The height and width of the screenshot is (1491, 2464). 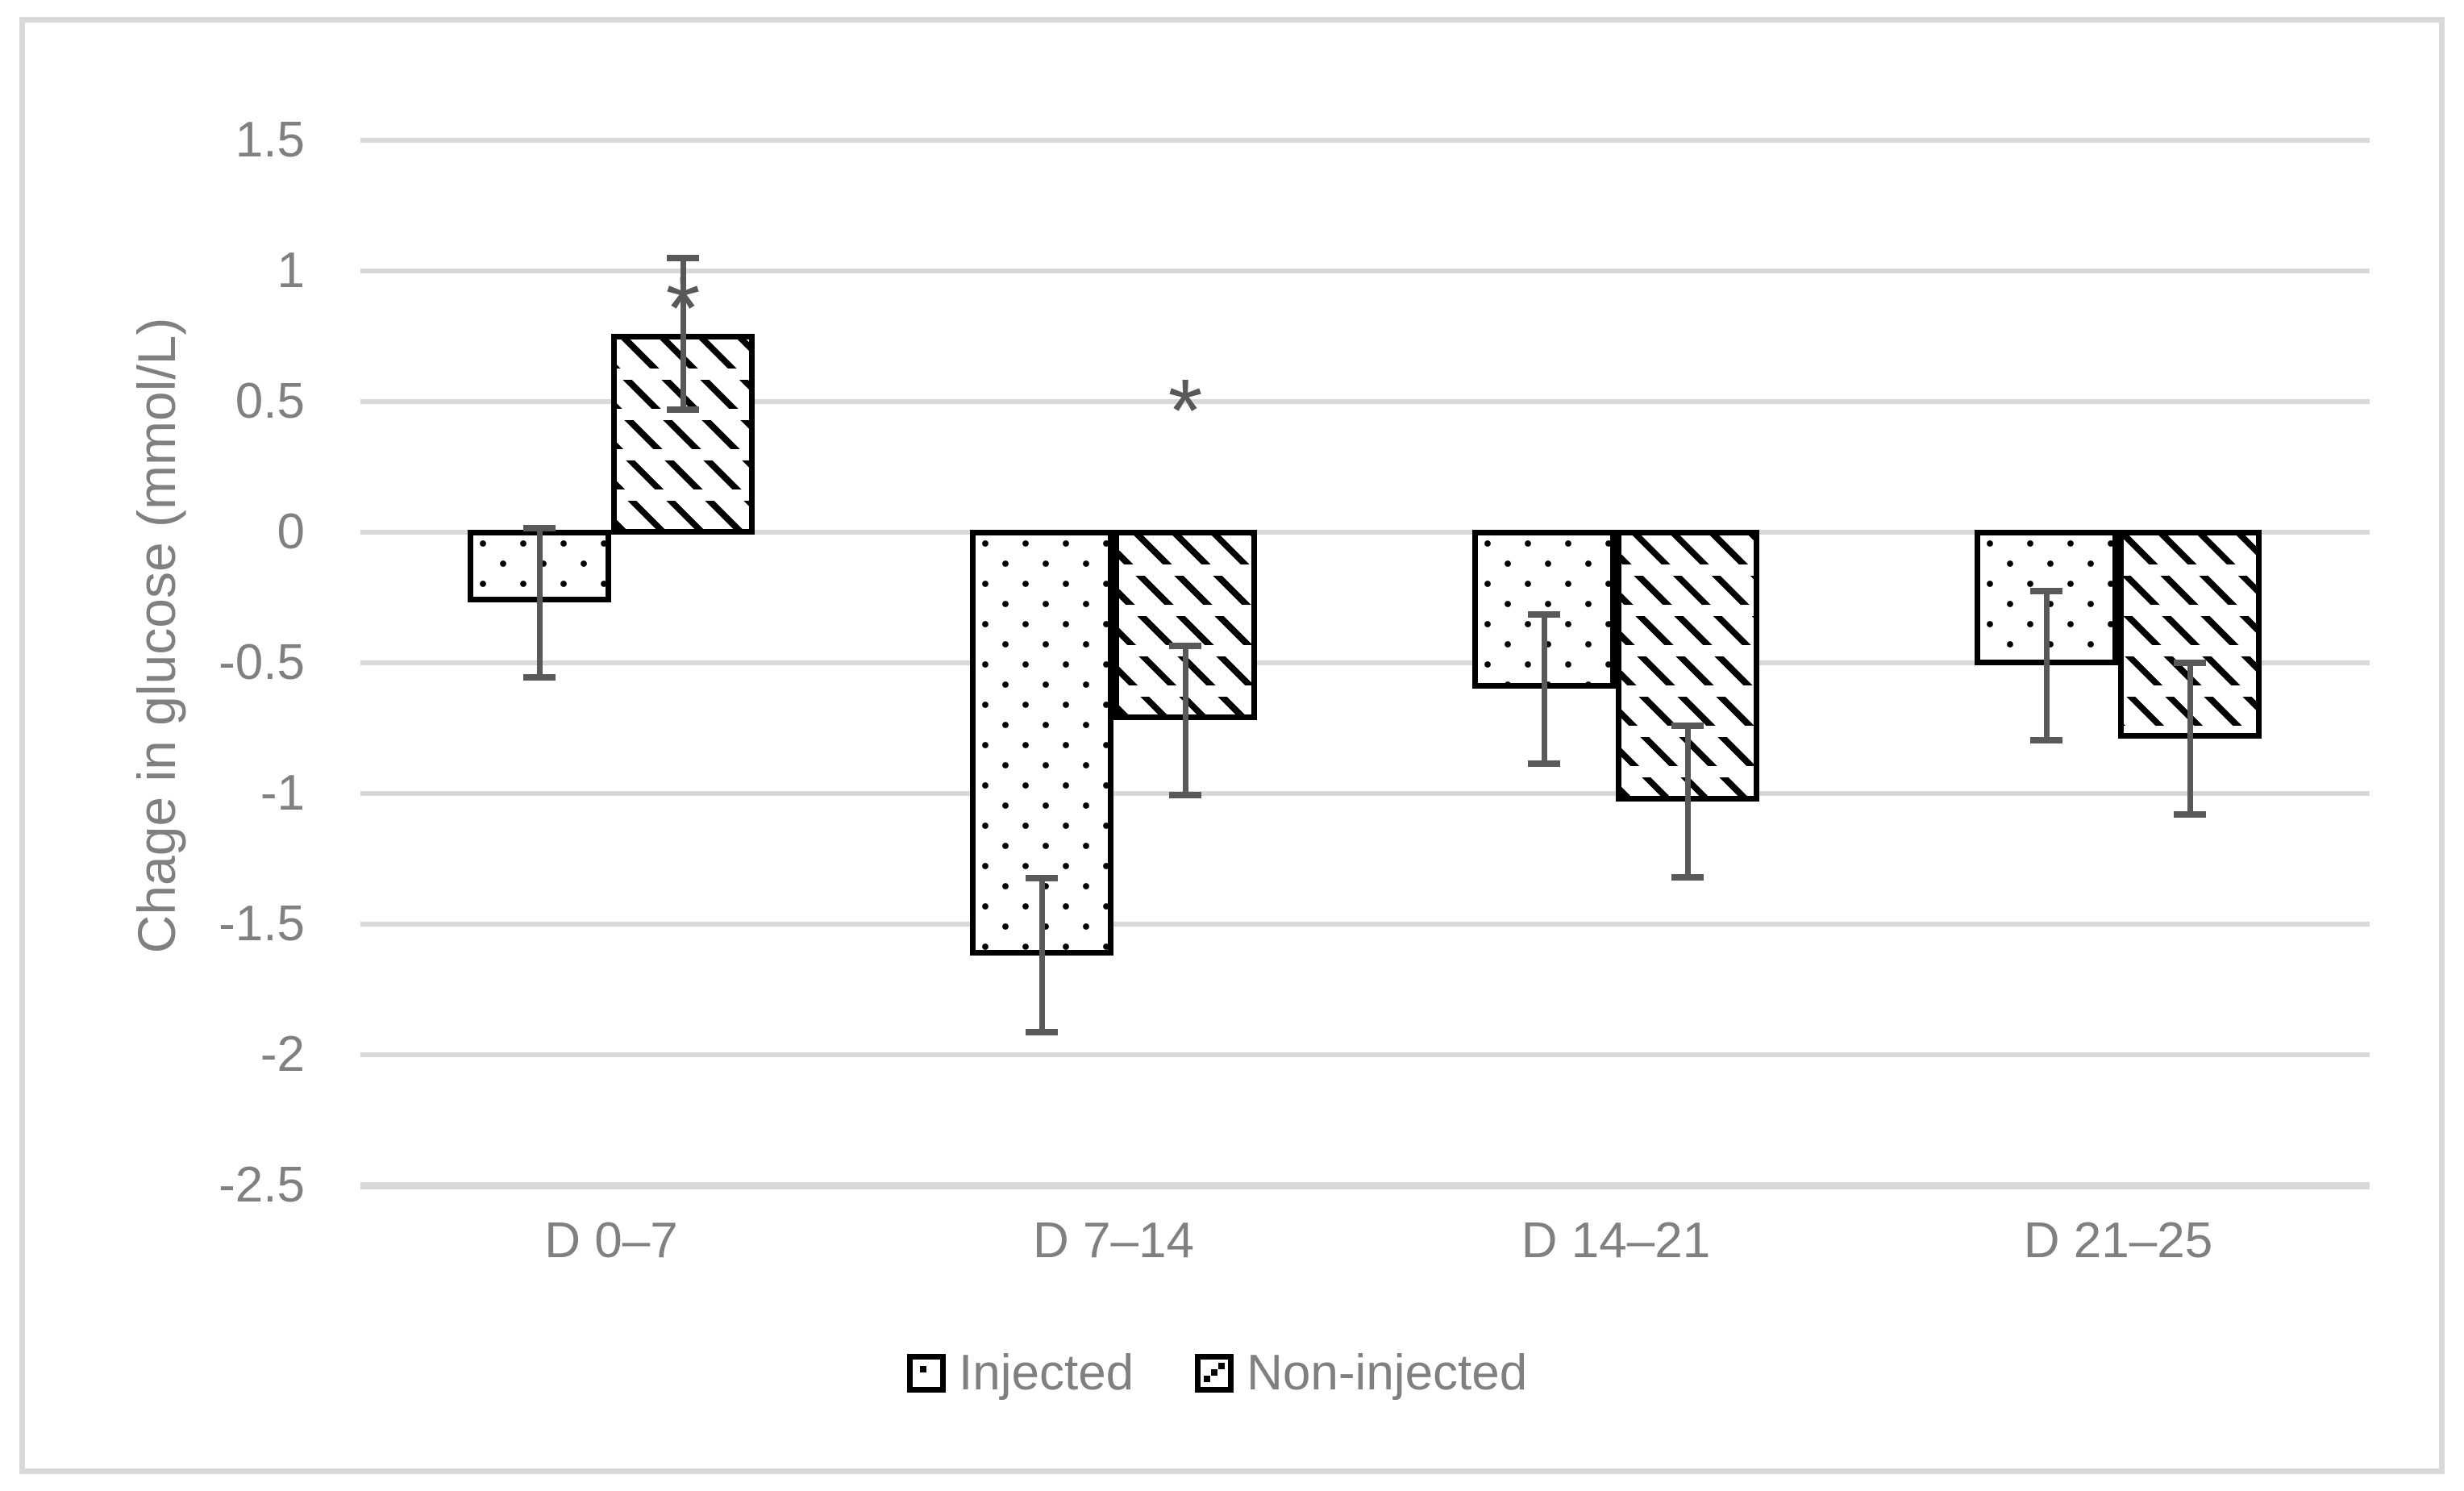 What do you see at coordinates (1387, 1373) in the screenshot?
I see `legend-label: Non-injected` at bounding box center [1387, 1373].